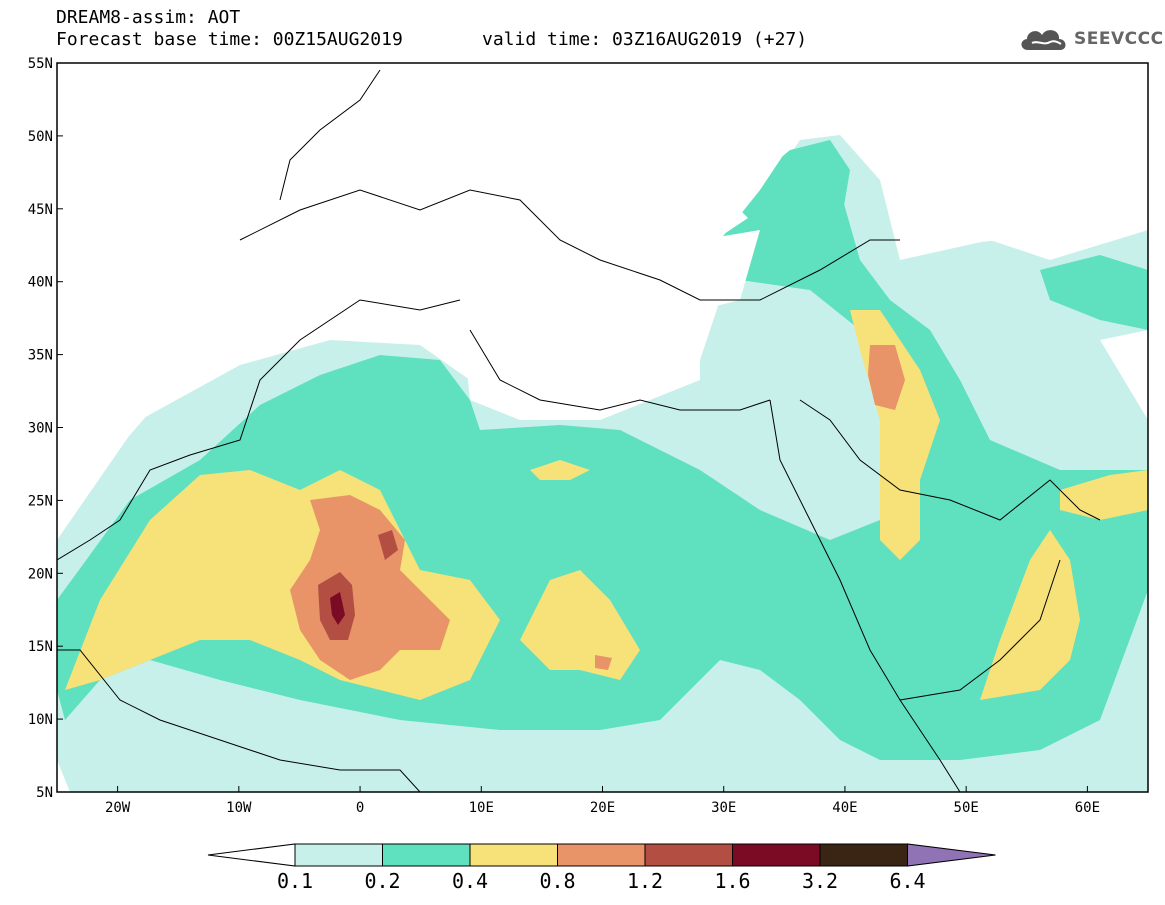 The image size is (1165, 905). What do you see at coordinates (40, 64) in the screenshot?
I see `lat-tick-label: 55N` at bounding box center [40, 64].